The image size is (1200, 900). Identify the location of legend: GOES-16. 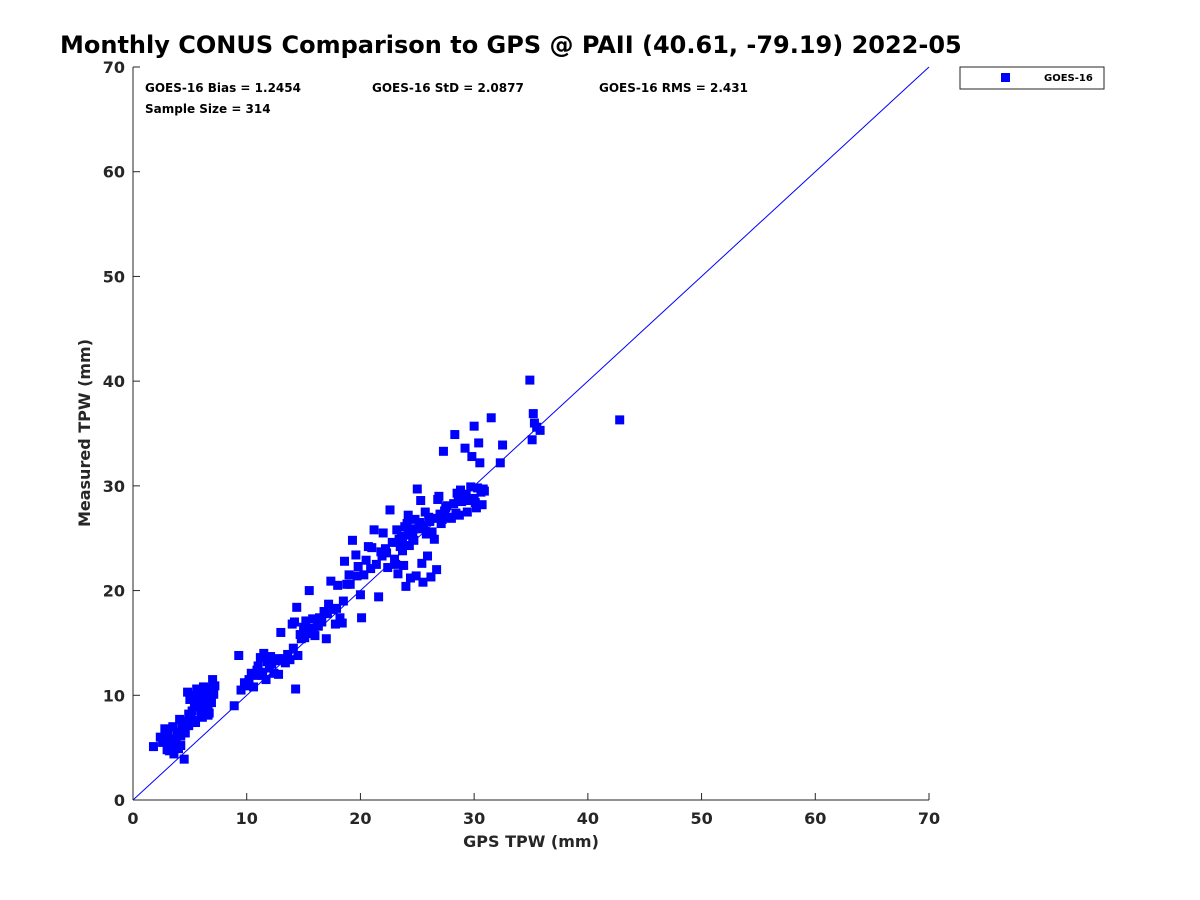
(1032, 78).